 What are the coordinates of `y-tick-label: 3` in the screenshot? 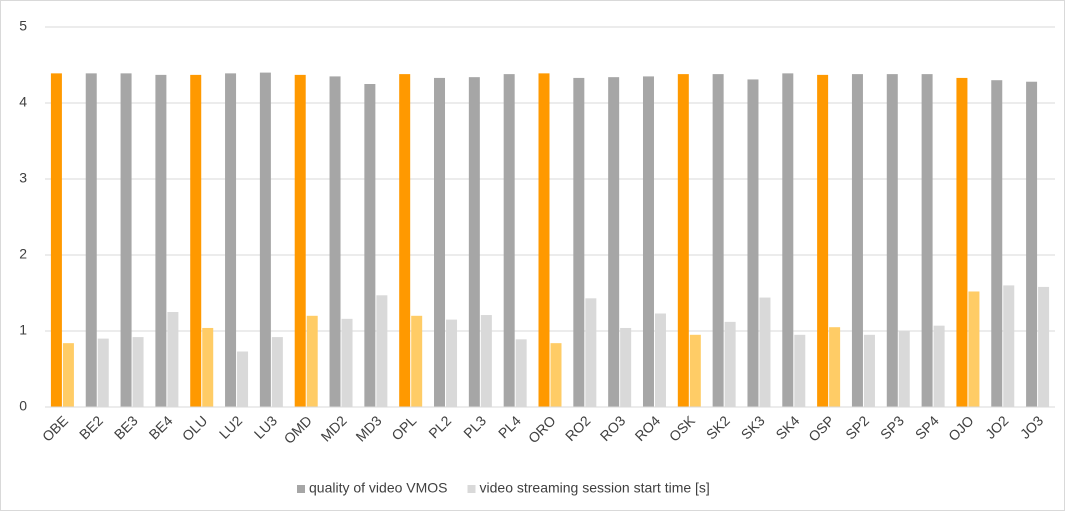 It's located at (23, 178).